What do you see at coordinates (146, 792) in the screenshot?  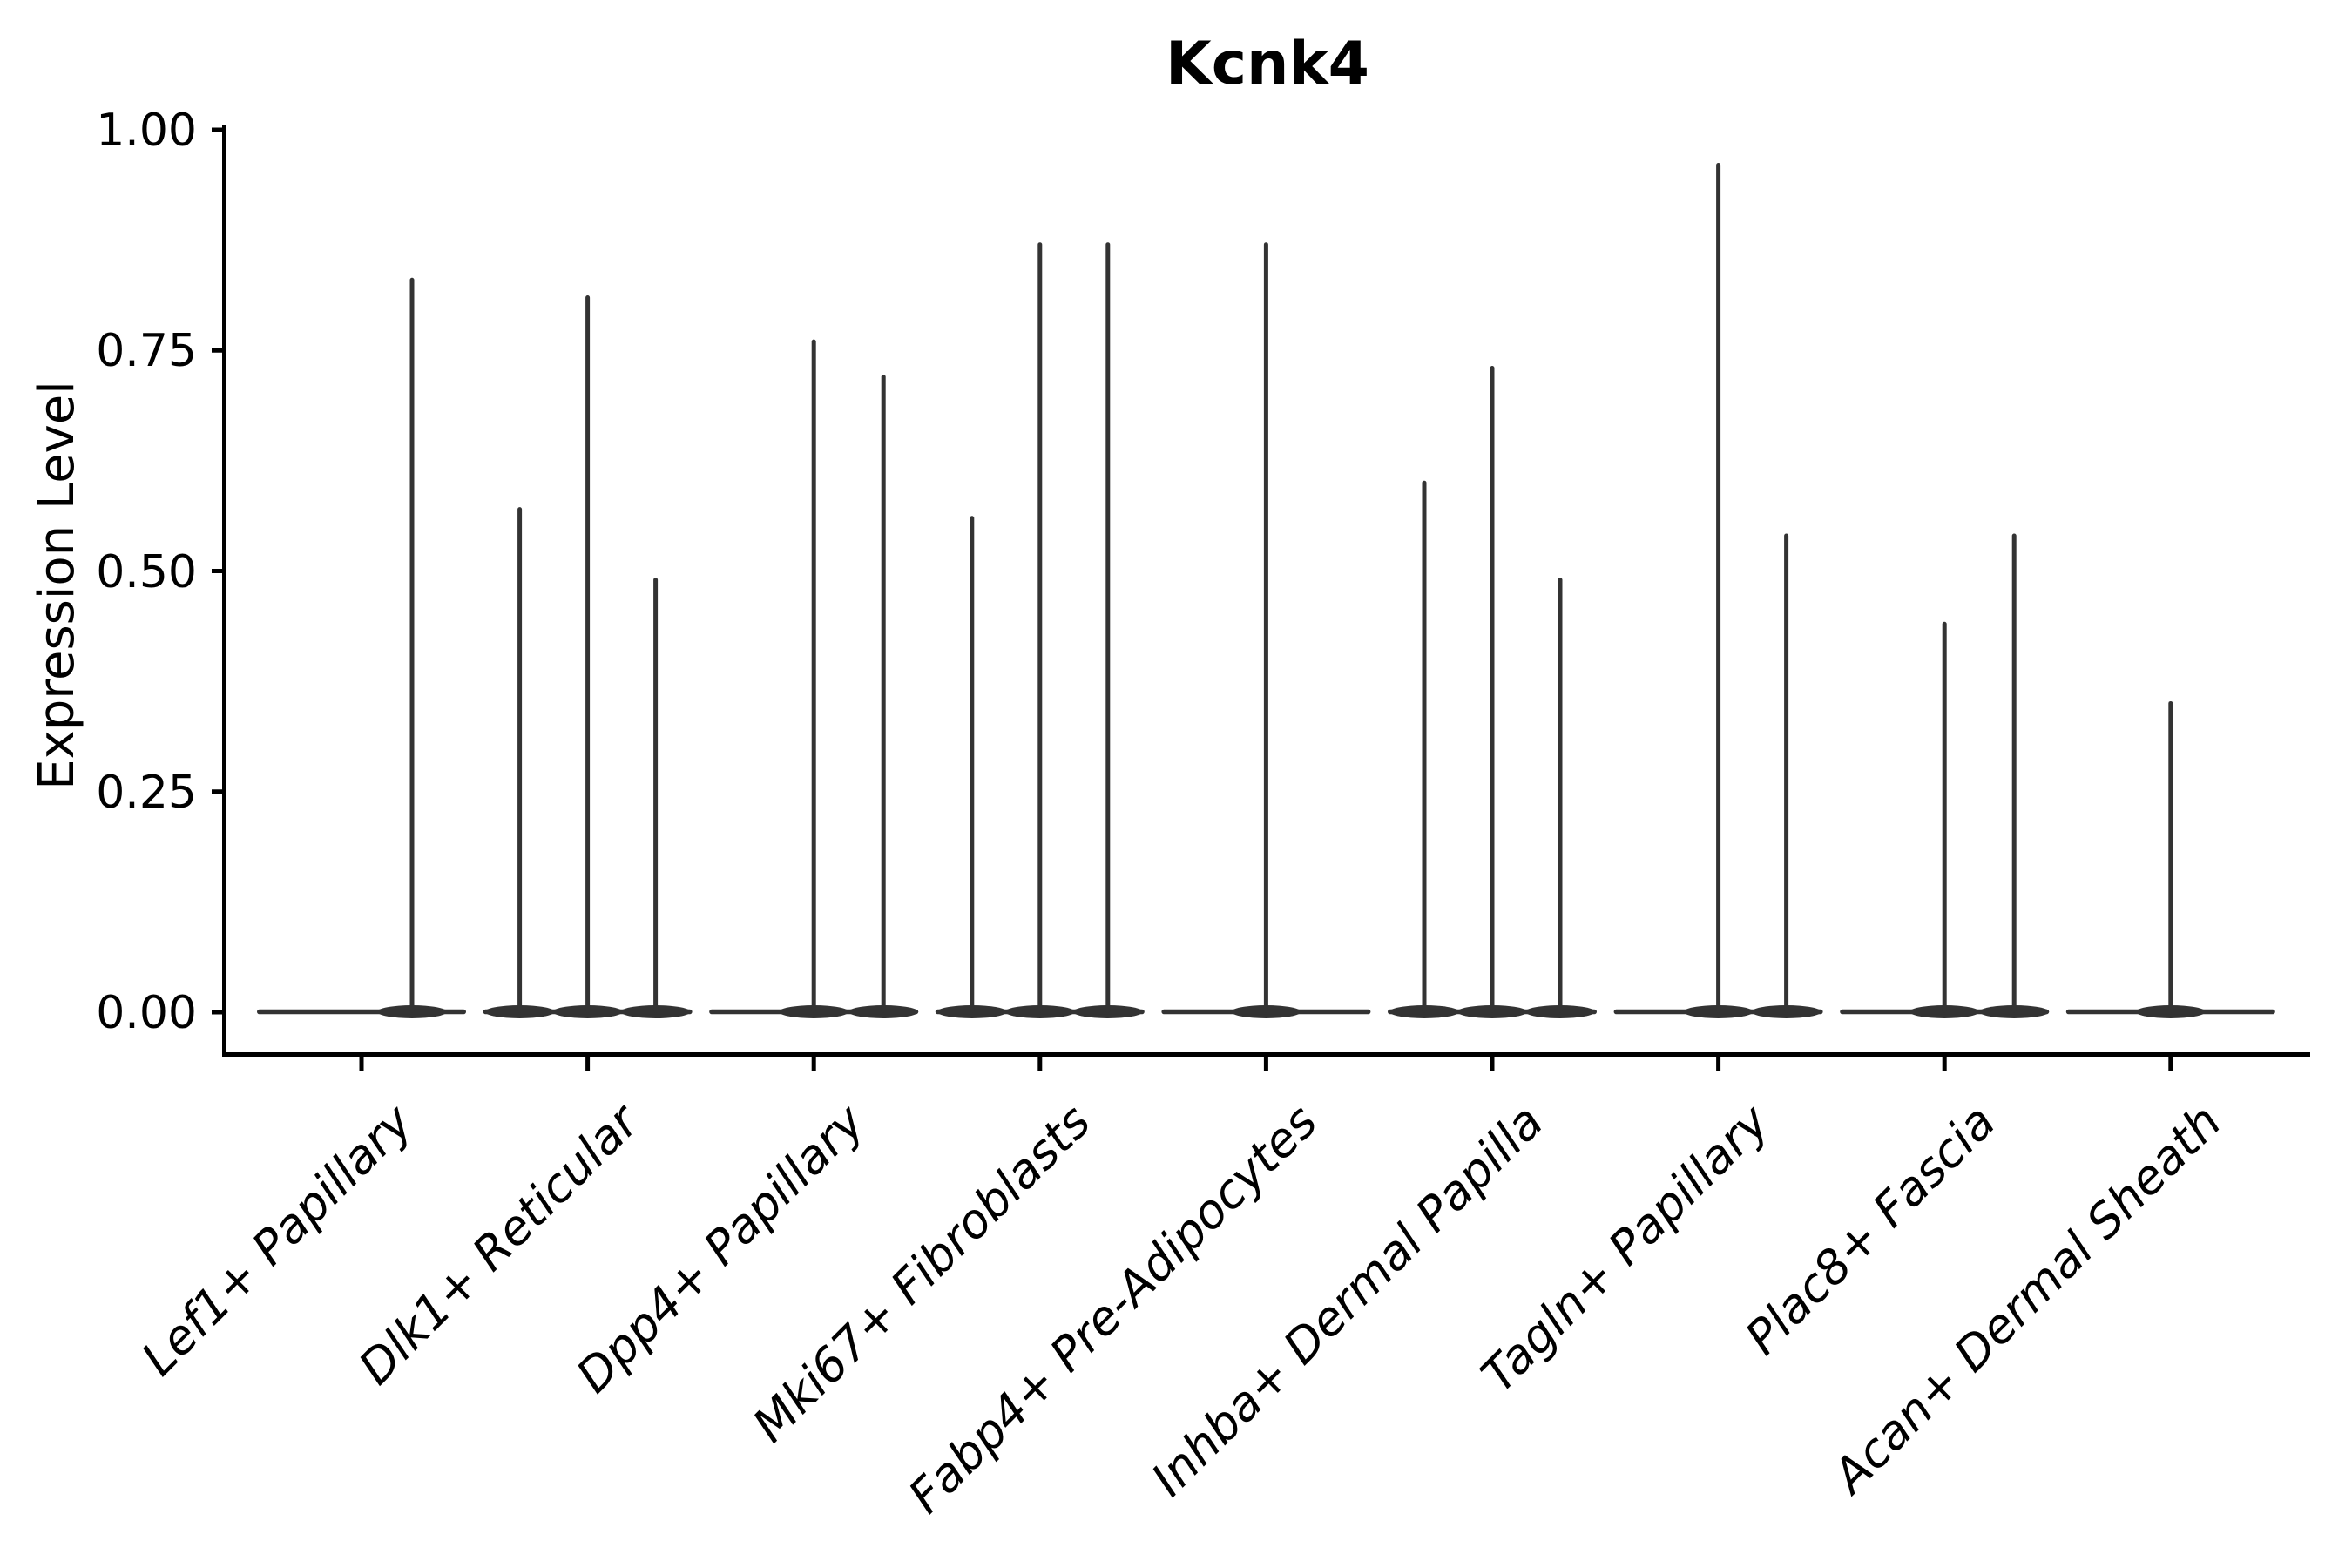 I see `y-tick-label: 0.25` at bounding box center [146, 792].